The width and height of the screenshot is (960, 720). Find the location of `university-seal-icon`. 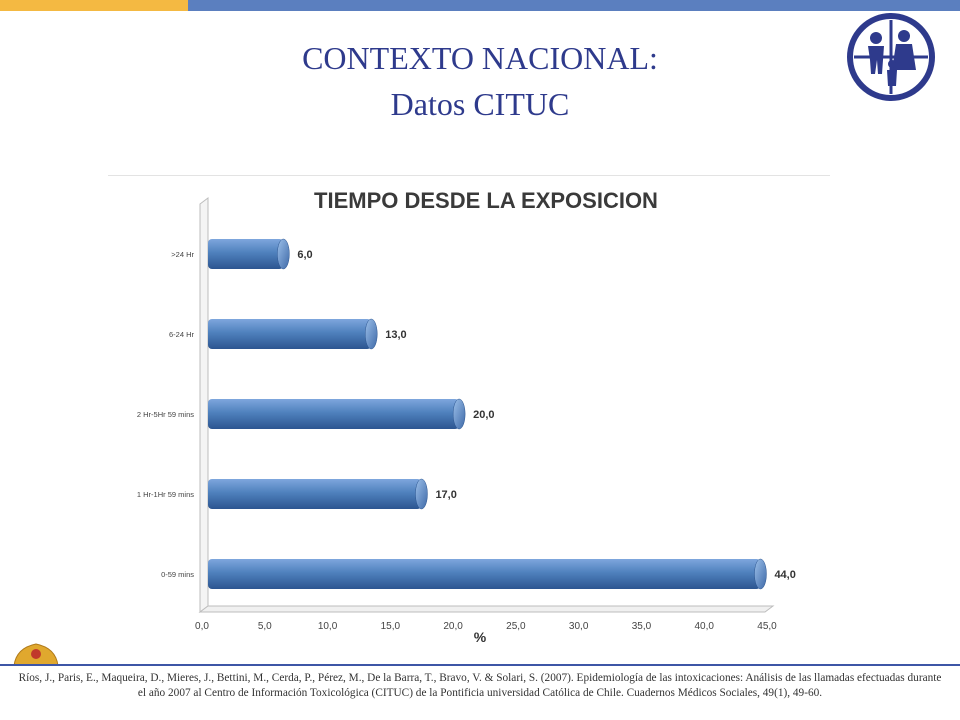

university-seal-icon is located at coordinates (36, 654).